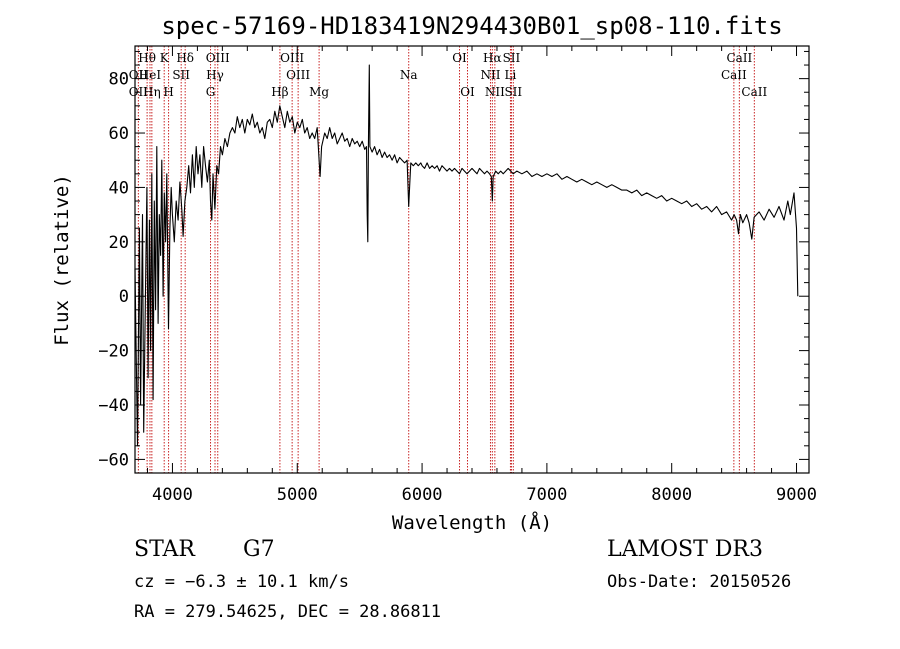 This screenshot has height=649, width=900. I want to click on x-tick-label: 5000, so click(297, 495).